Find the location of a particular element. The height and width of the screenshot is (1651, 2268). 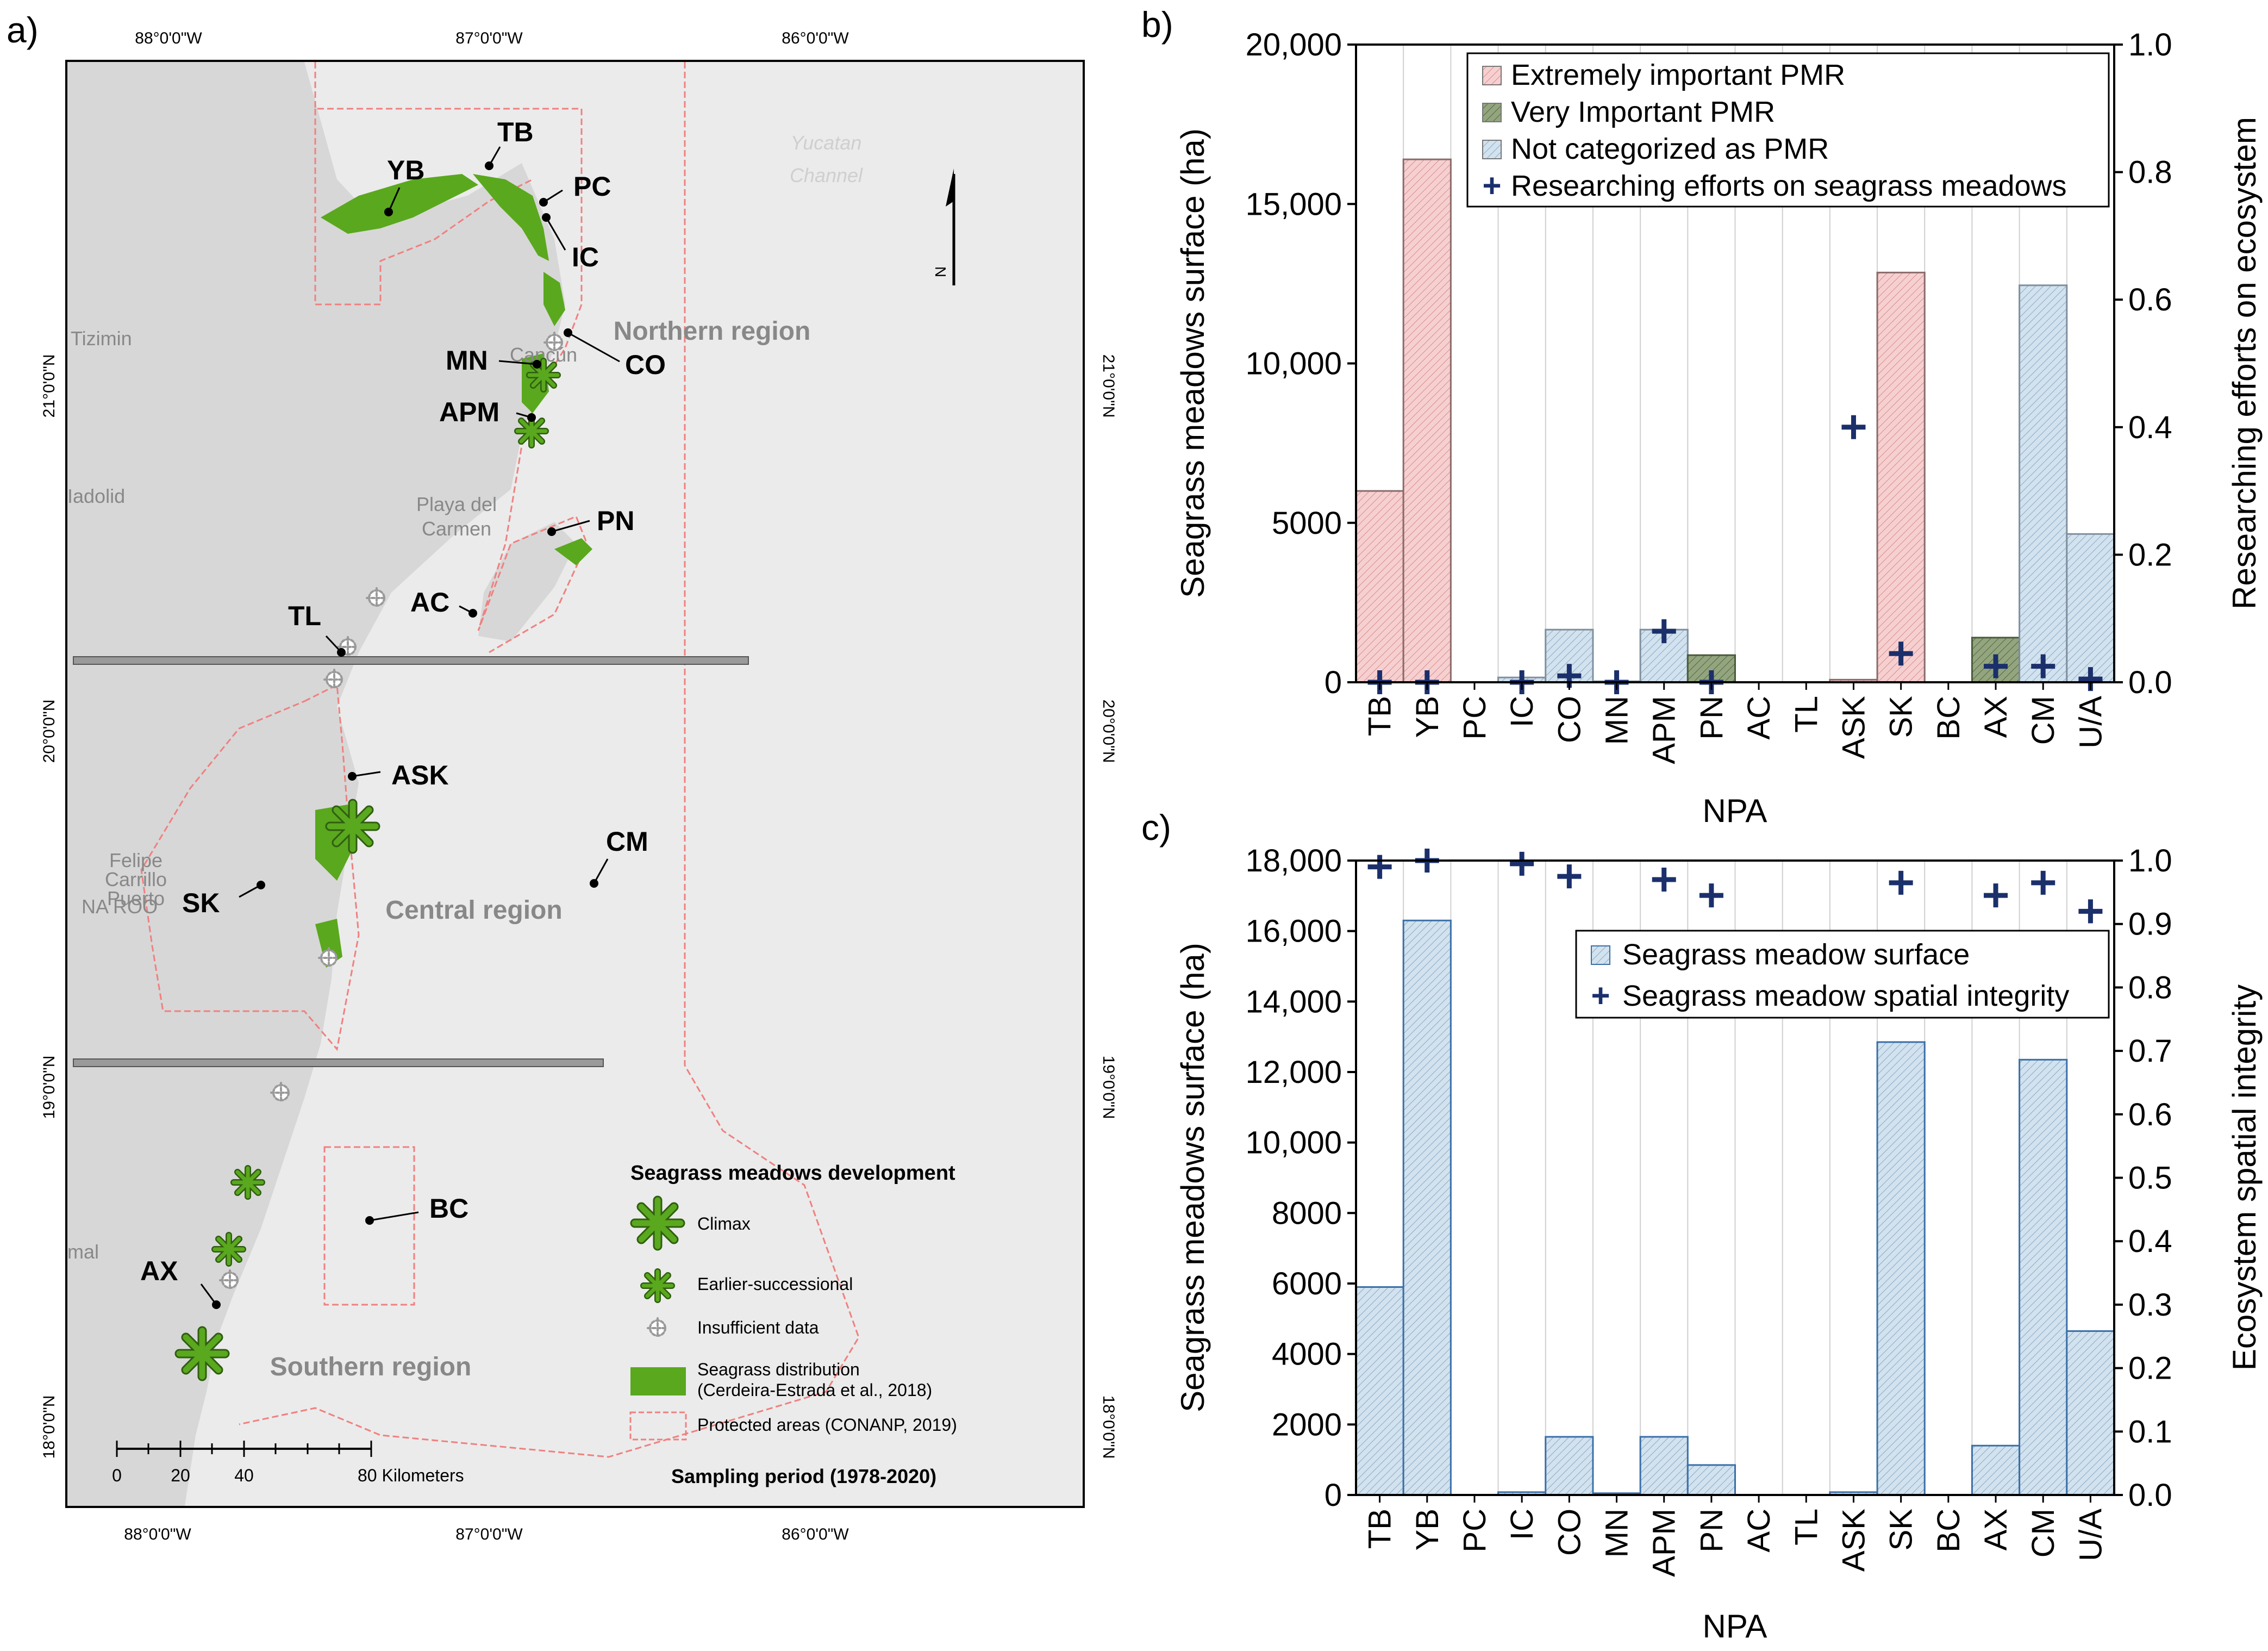

b-y2tick-label: 0.6 is located at coordinates (2150, 299).